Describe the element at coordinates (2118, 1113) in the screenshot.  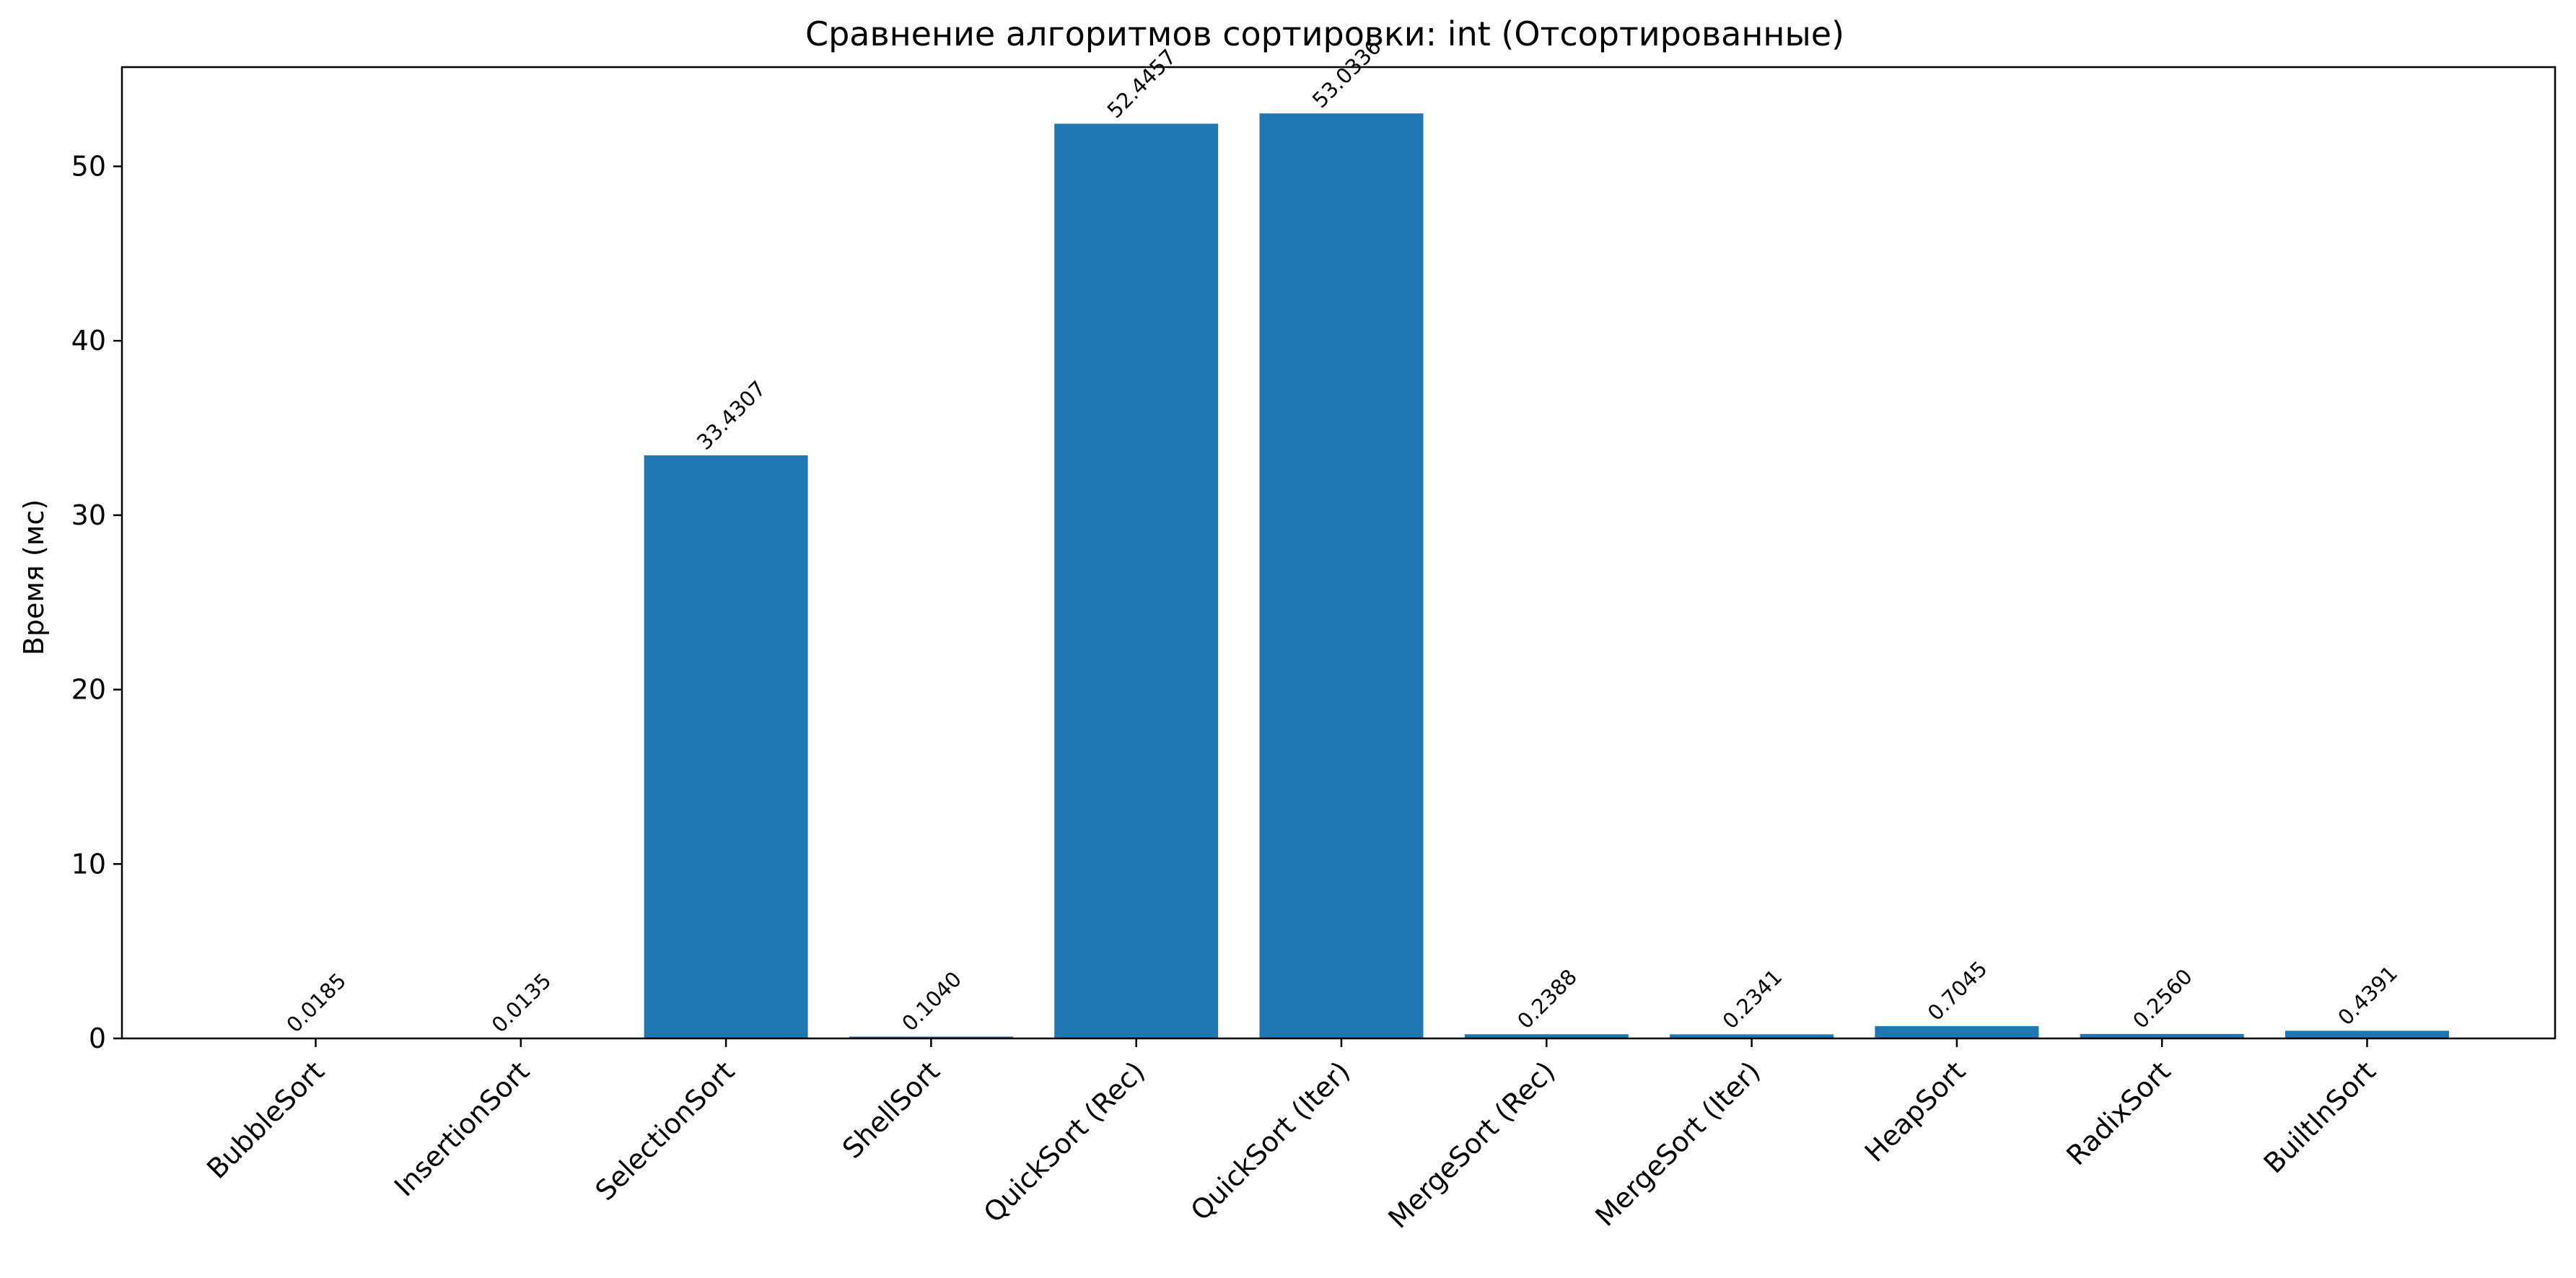
I see `x-tick-label: RadixSort` at that location.